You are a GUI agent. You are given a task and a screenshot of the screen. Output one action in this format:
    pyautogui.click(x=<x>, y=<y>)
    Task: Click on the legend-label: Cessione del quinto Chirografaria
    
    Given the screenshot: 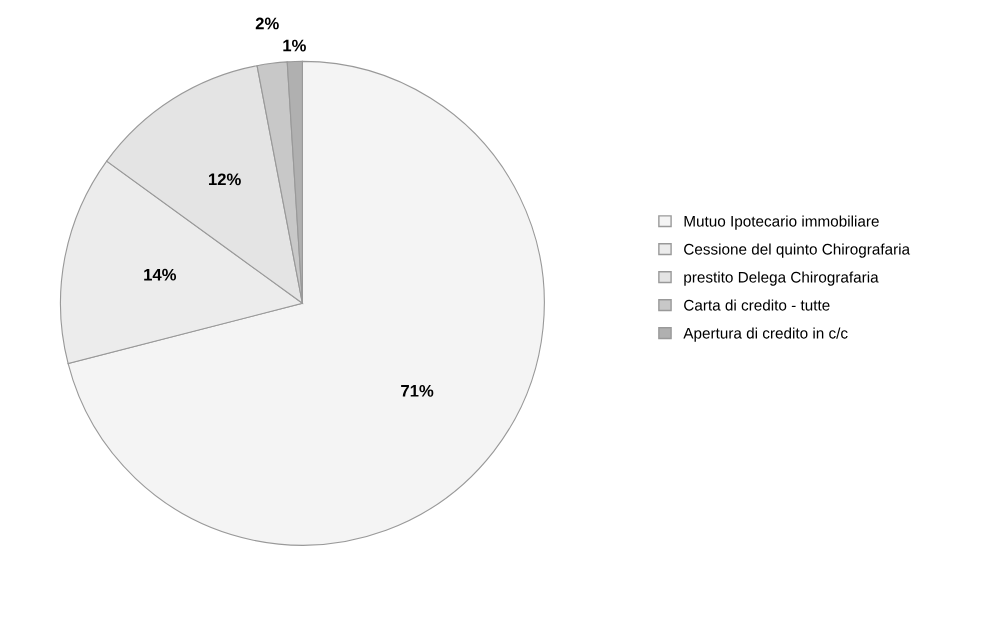 What is the action you would take?
    pyautogui.click(x=797, y=250)
    